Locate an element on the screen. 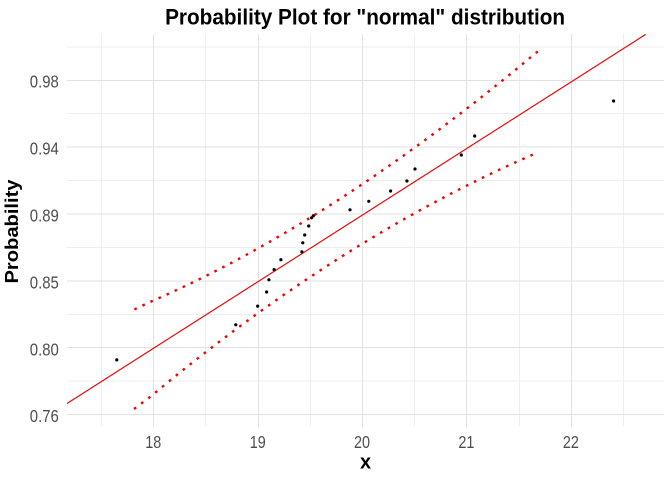 This screenshot has width=672, height=485. svg-text: 0.94 is located at coordinates (44, 149).